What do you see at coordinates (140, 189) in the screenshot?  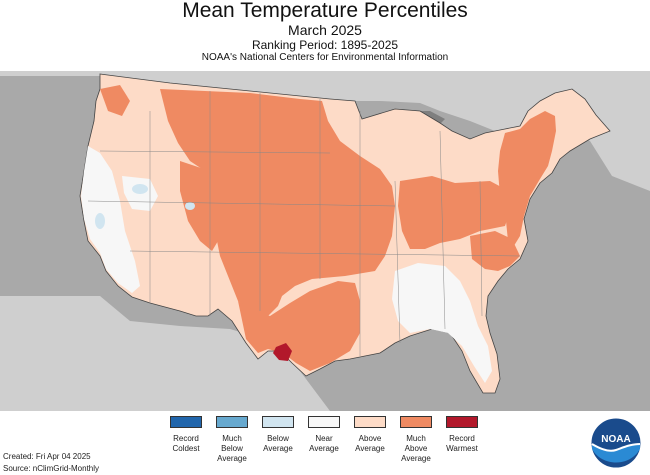 I see `below-average-patch-nv` at bounding box center [140, 189].